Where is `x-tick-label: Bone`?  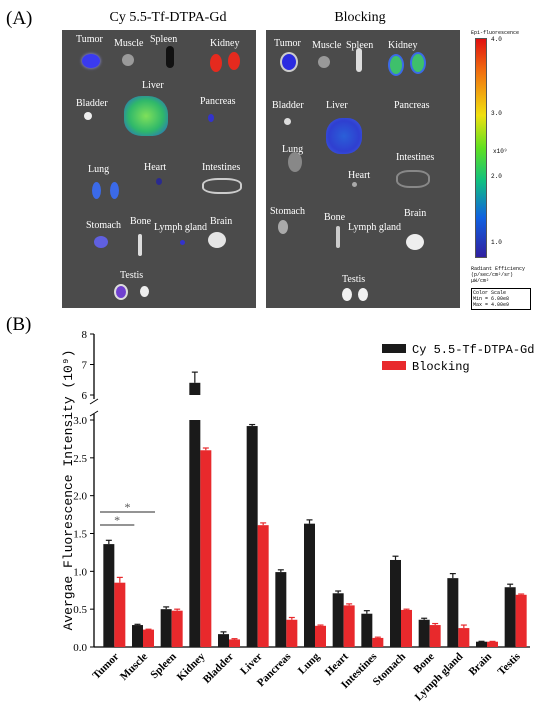
x-tick-label: Bone is located at coordinates (423, 663).